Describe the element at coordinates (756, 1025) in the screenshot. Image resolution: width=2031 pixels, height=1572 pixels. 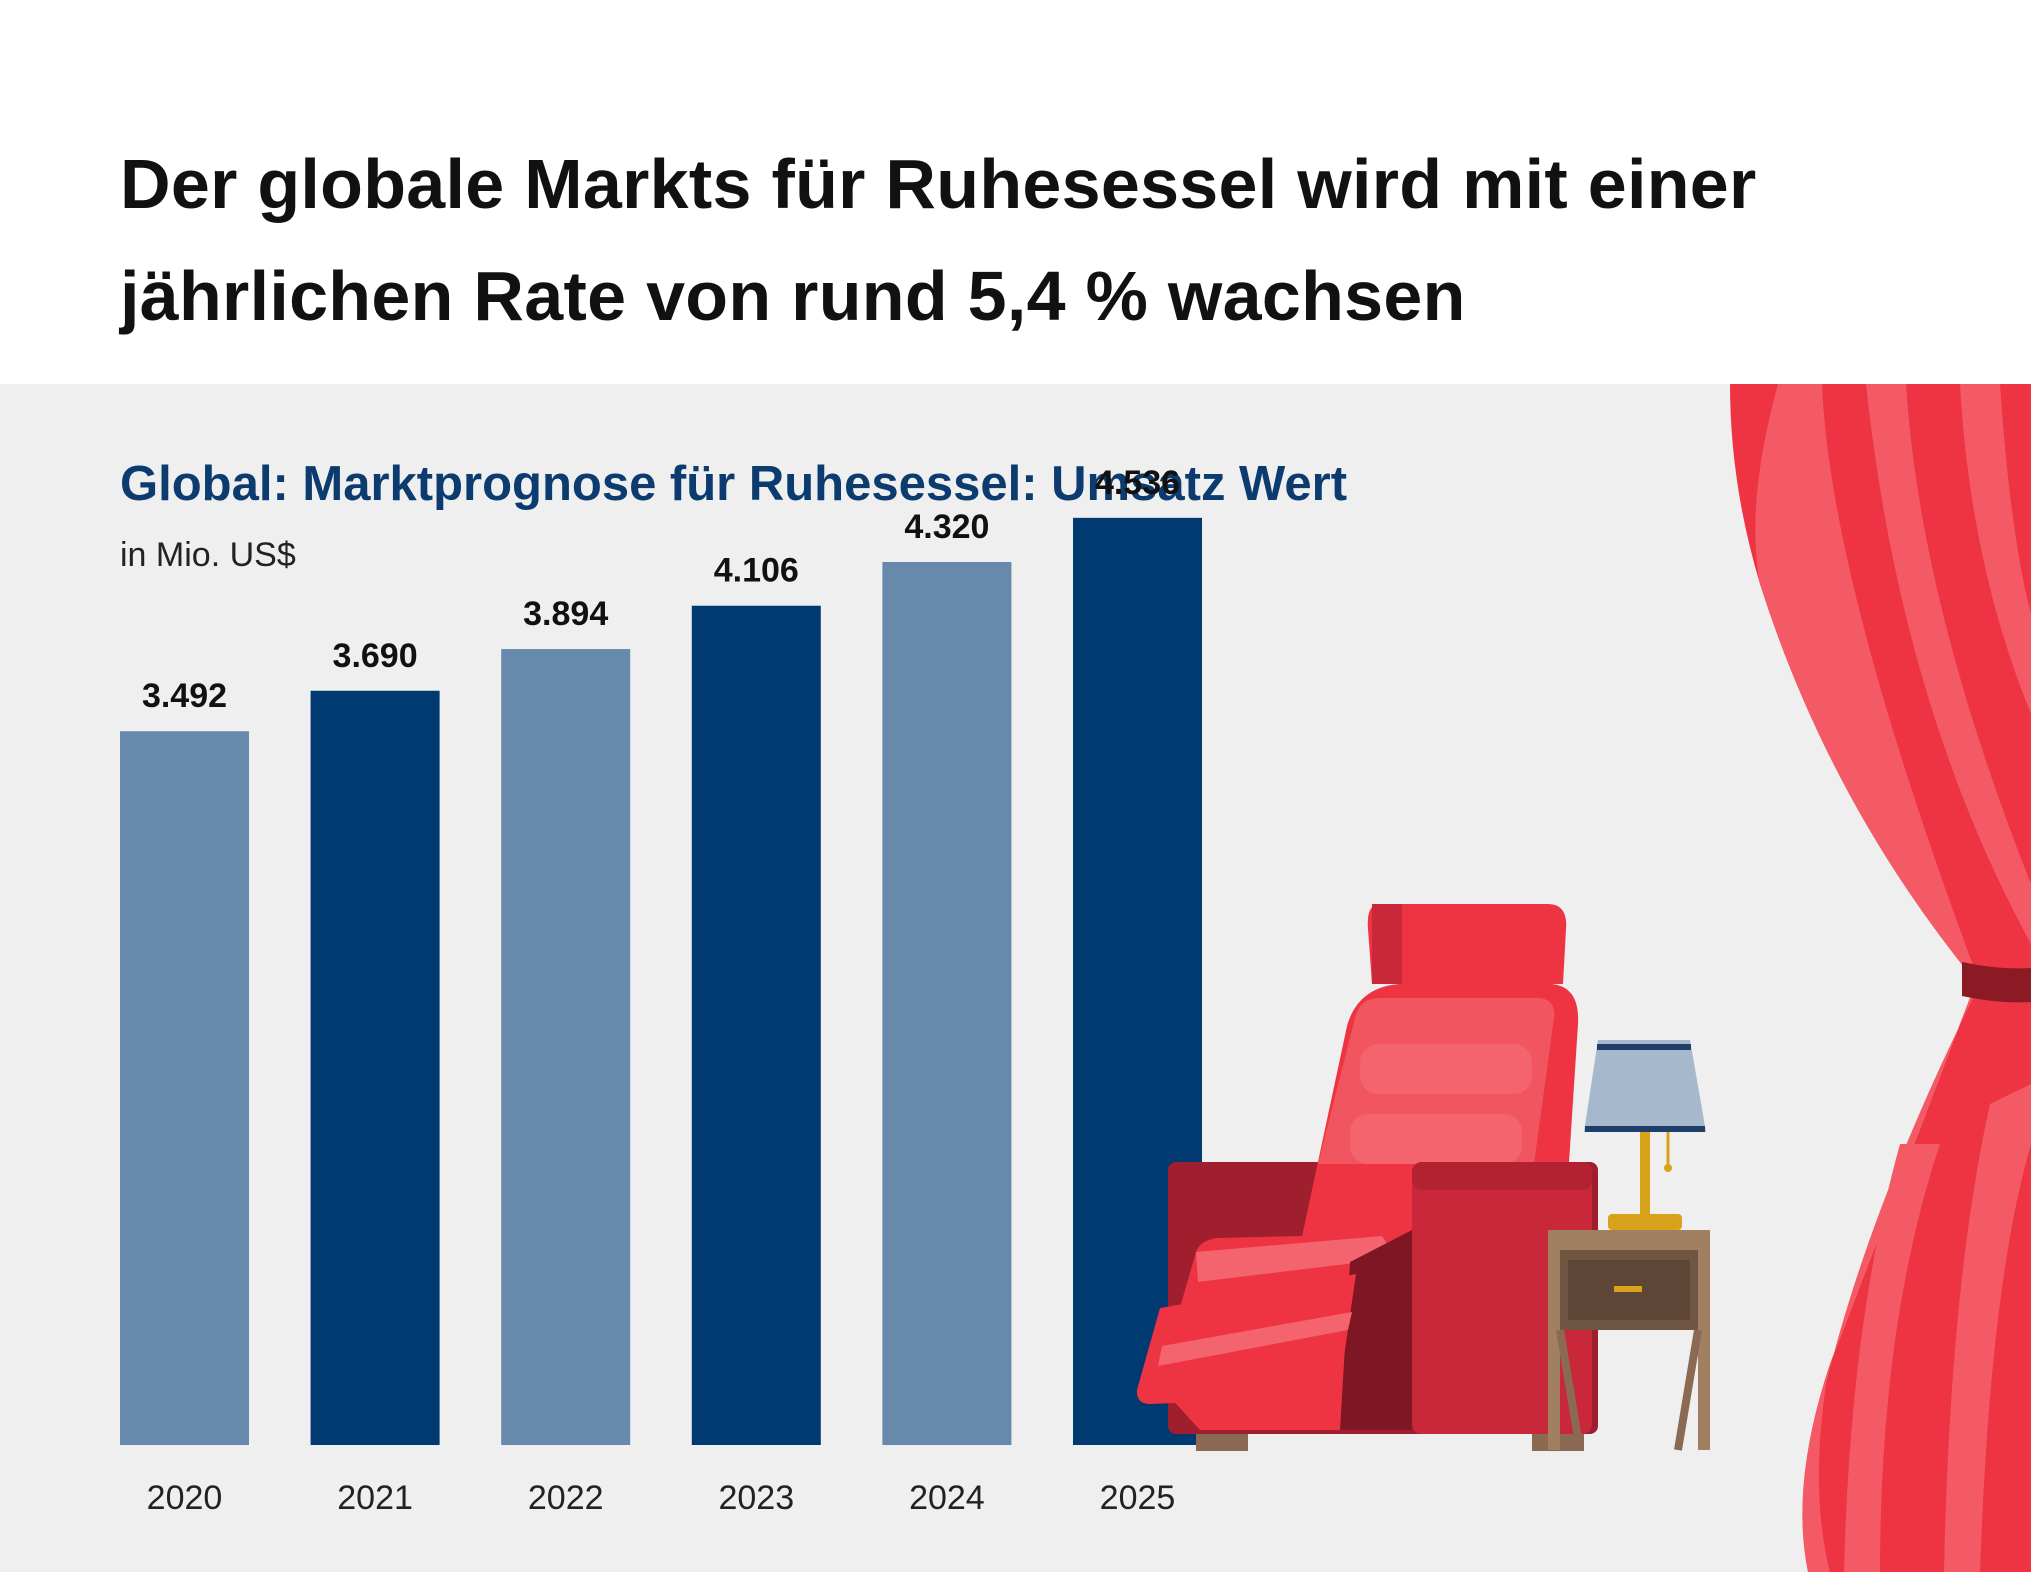
I see `bar-2023` at that location.